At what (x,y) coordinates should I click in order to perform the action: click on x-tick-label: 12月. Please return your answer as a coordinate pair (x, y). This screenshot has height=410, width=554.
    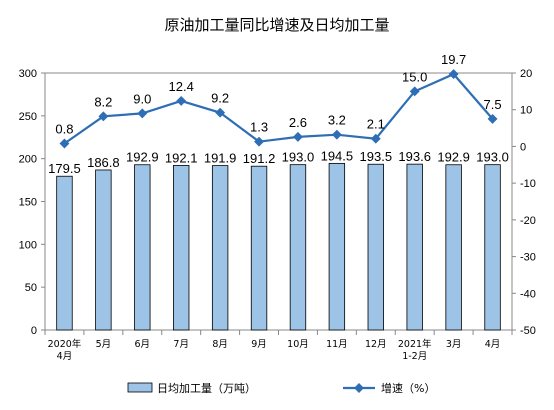
    Looking at the image, I should click on (376, 344).